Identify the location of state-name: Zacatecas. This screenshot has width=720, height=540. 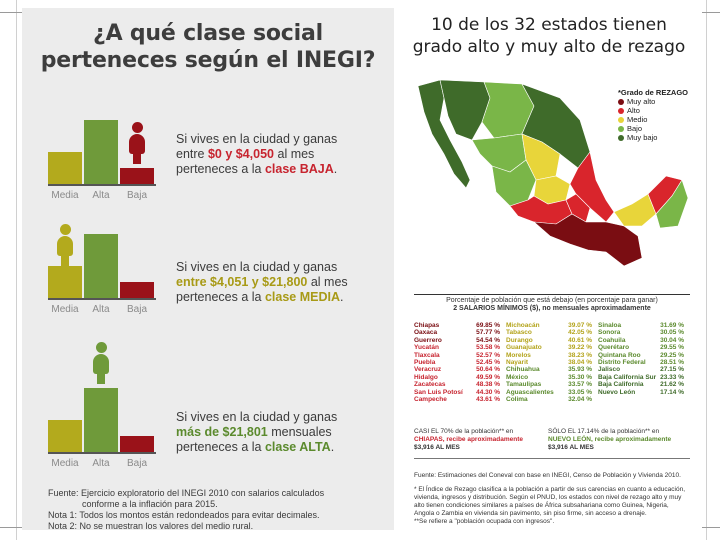
(430, 385).